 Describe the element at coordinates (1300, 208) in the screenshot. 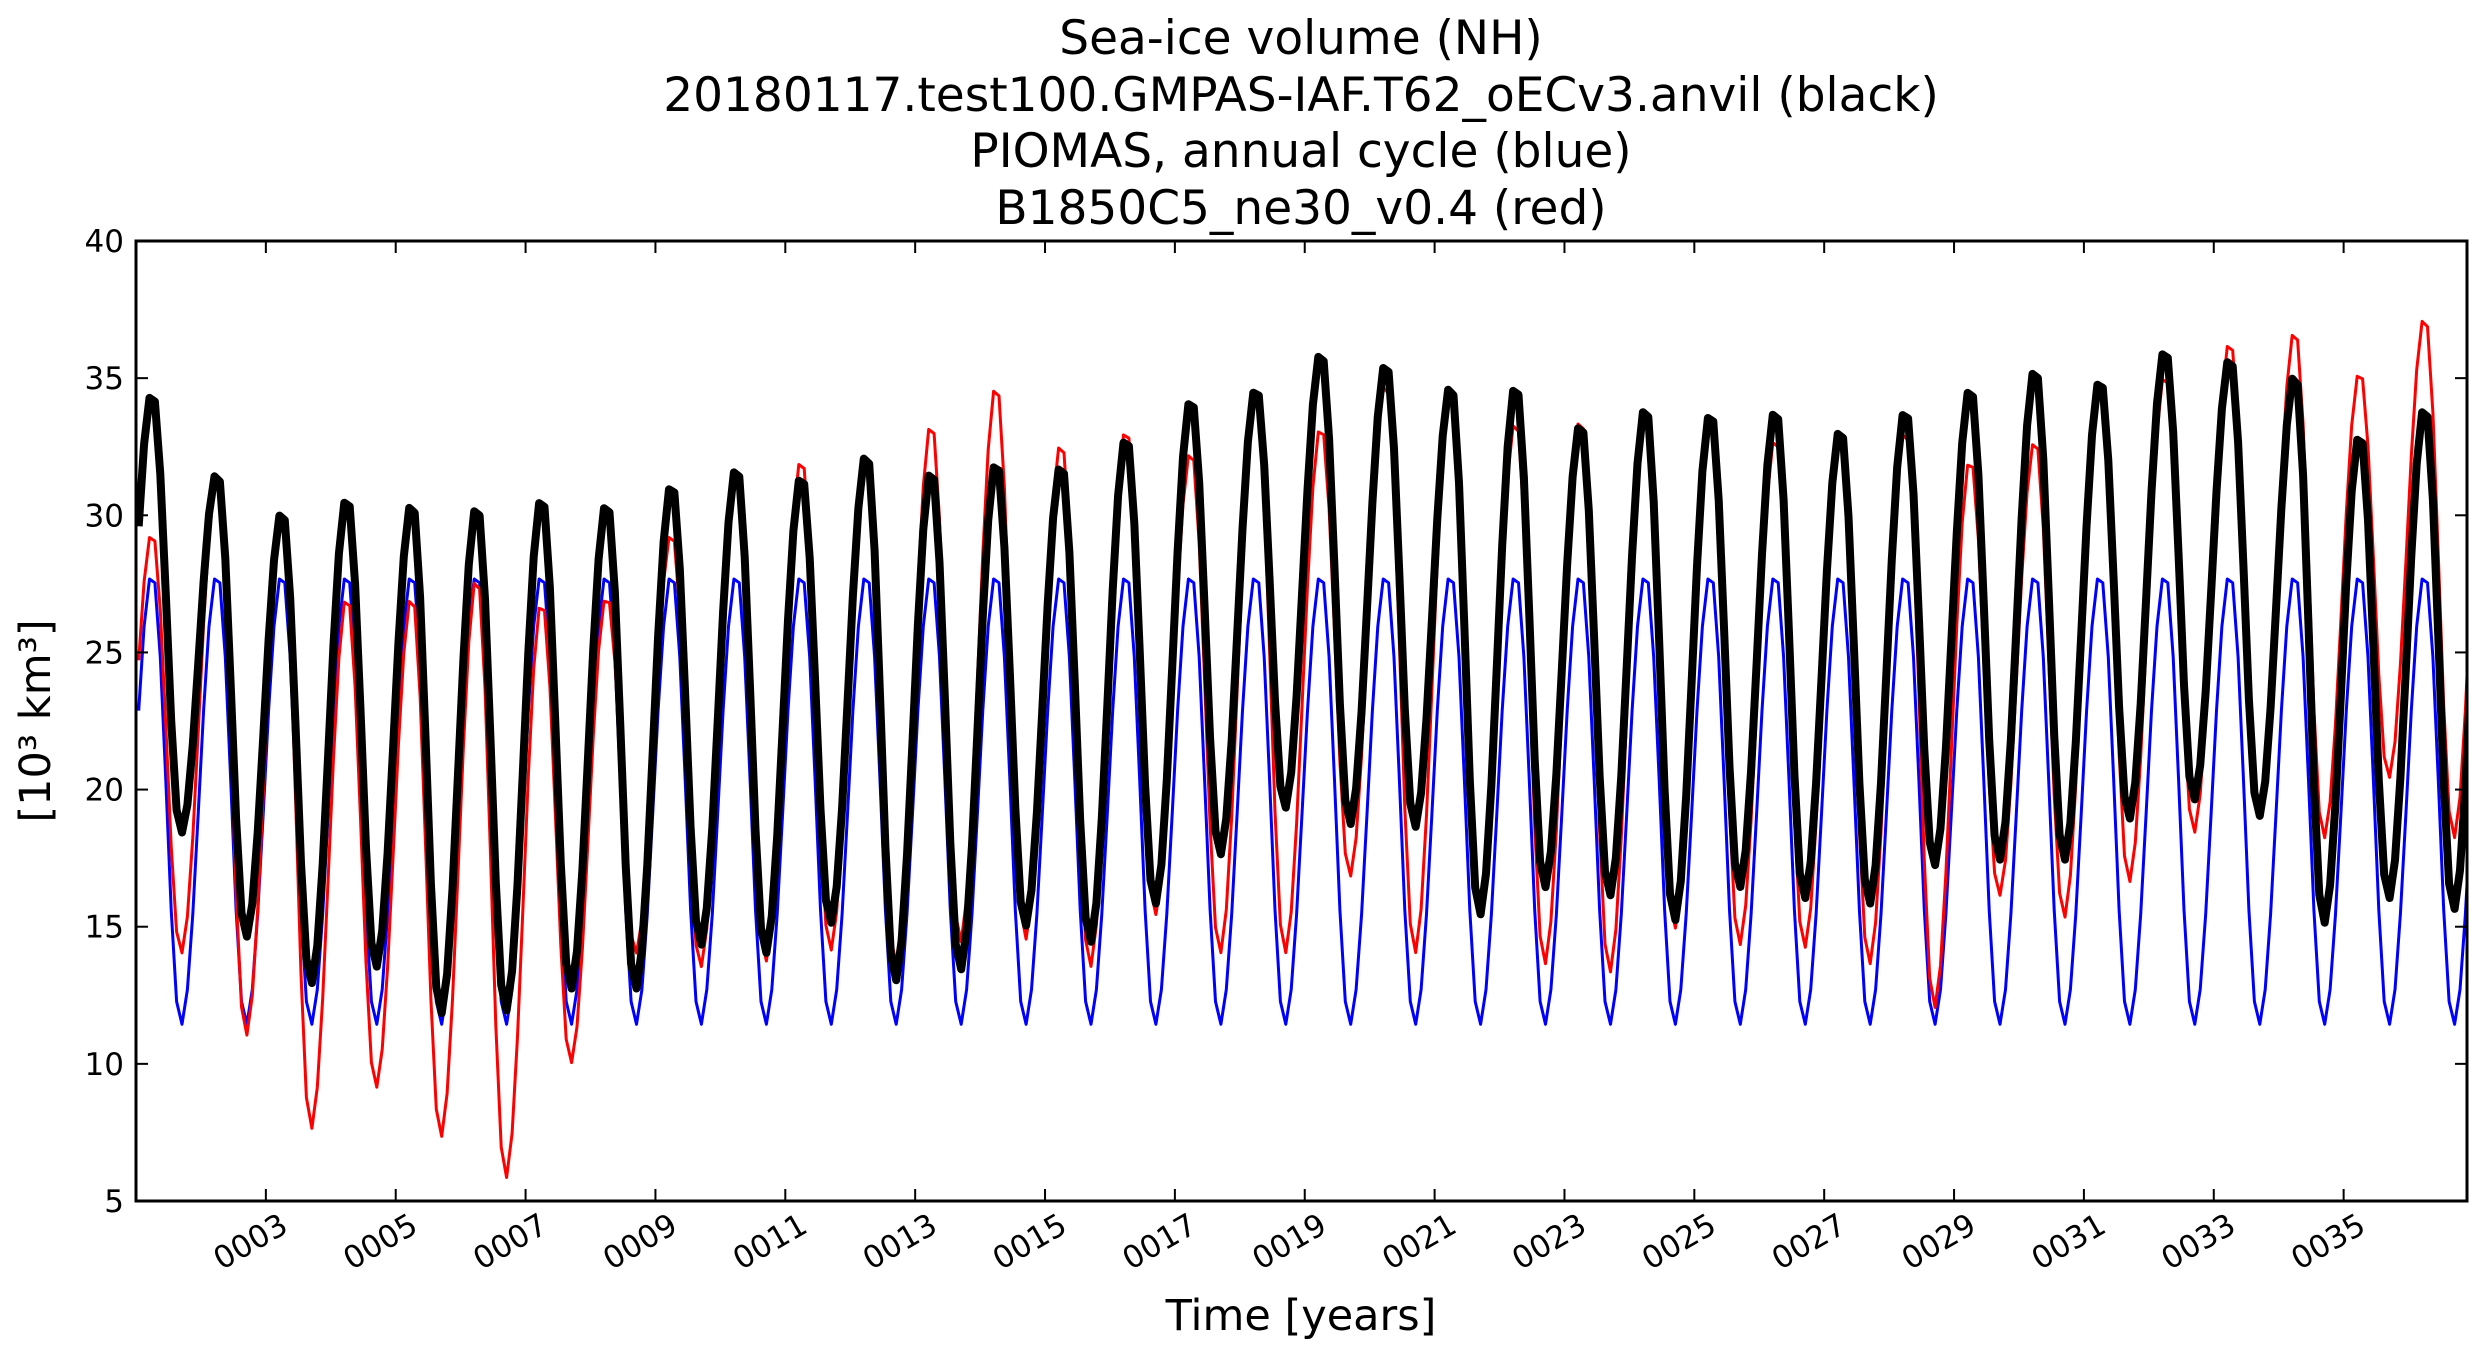

I see `title-line-4: B1850C5_ne30_v0.4 (red)` at that location.